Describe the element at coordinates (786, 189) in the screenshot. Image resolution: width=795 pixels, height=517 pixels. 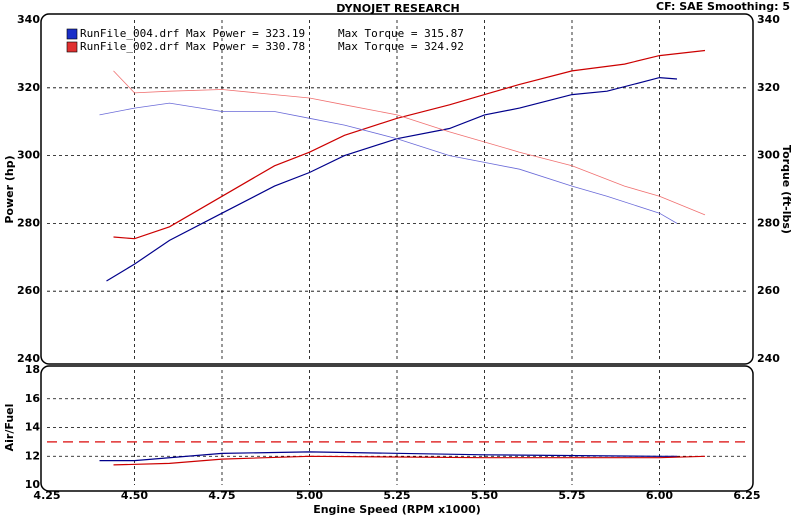
I see `y2-axis-label: Torque (ft-lbs)` at that location.